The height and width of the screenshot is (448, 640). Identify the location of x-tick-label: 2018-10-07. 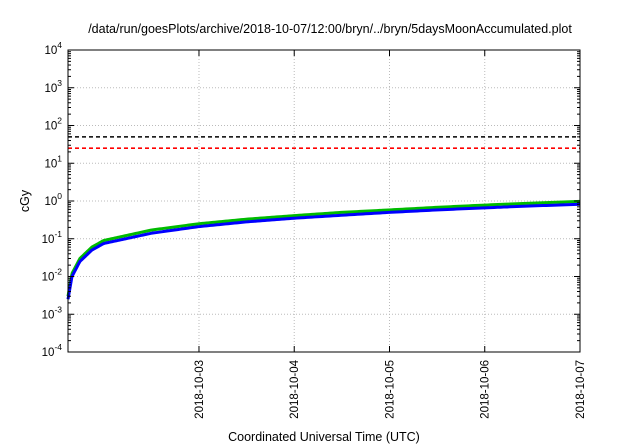
(581, 389).